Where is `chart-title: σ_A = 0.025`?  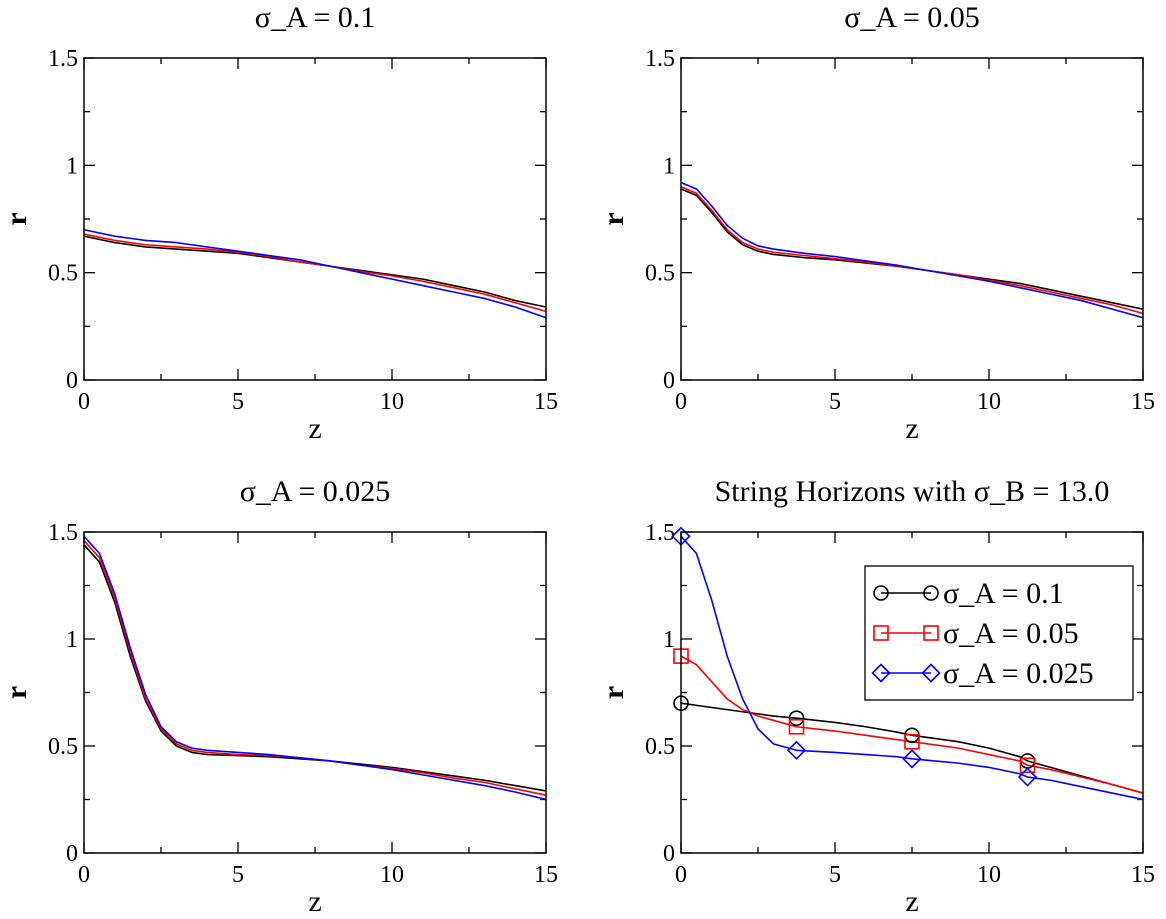
chart-title: σ_A = 0.025 is located at coordinates (315, 491).